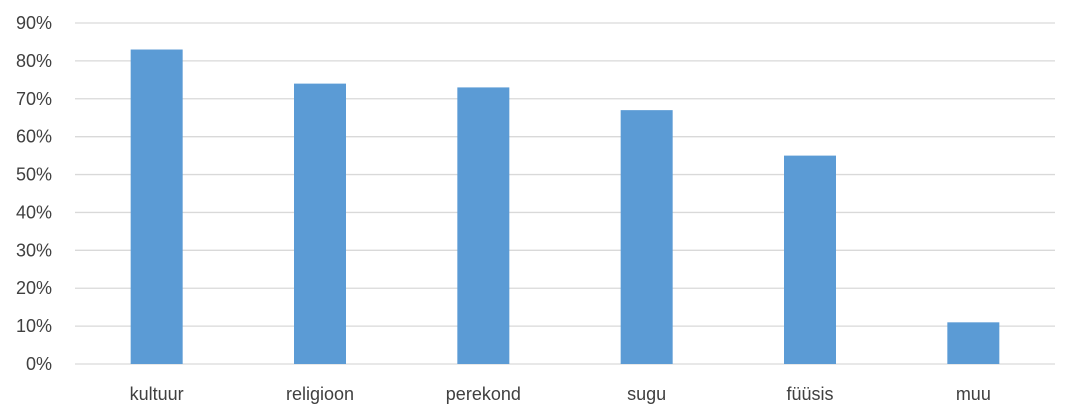 The height and width of the screenshot is (406, 1071). What do you see at coordinates (156, 207) in the screenshot?
I see `bar-kultuur` at bounding box center [156, 207].